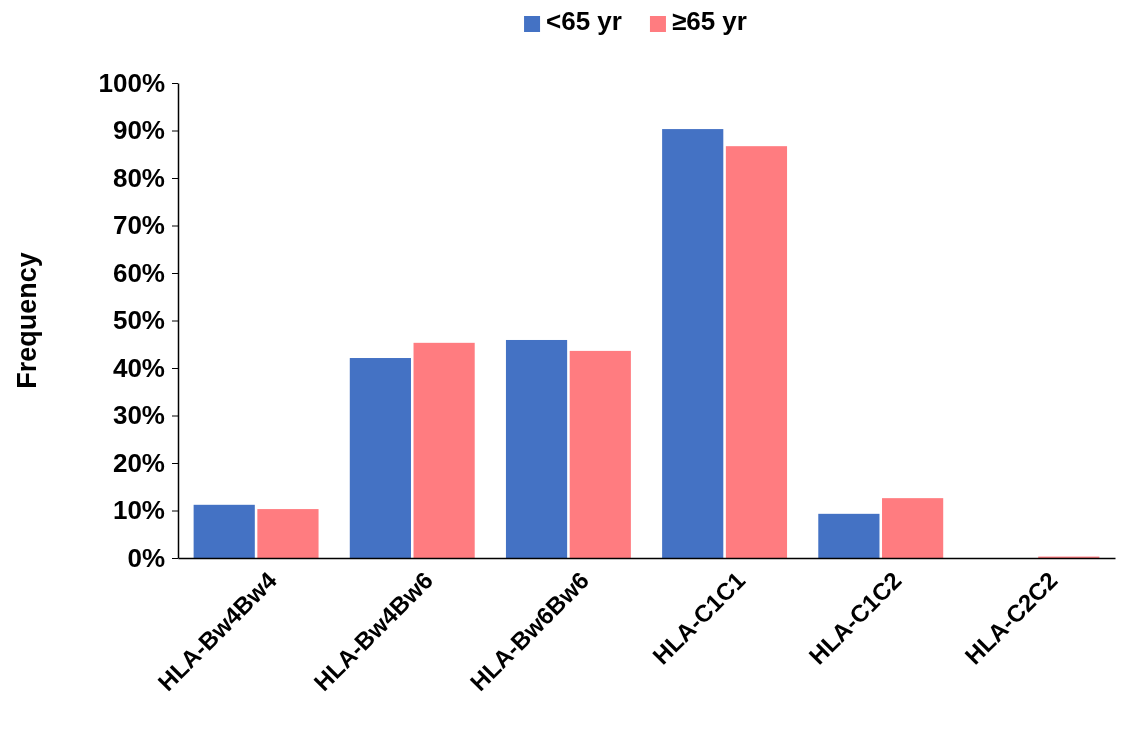 The width and height of the screenshot is (1131, 732). Describe the element at coordinates (138, 272) in the screenshot. I see `y-tick-label: 60%` at that location.